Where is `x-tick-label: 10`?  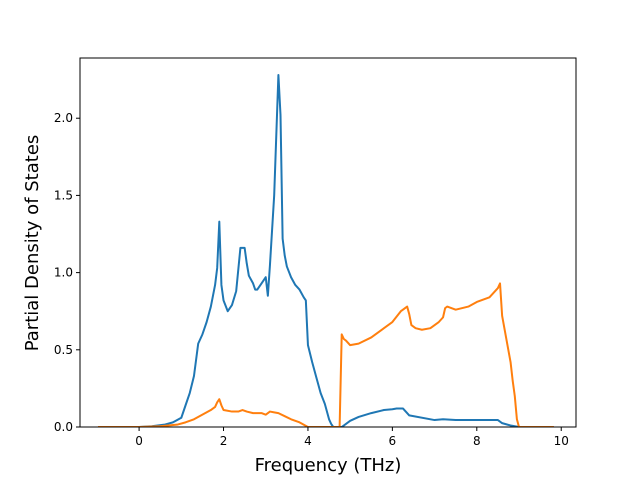 x-tick-label: 10 is located at coordinates (561, 441).